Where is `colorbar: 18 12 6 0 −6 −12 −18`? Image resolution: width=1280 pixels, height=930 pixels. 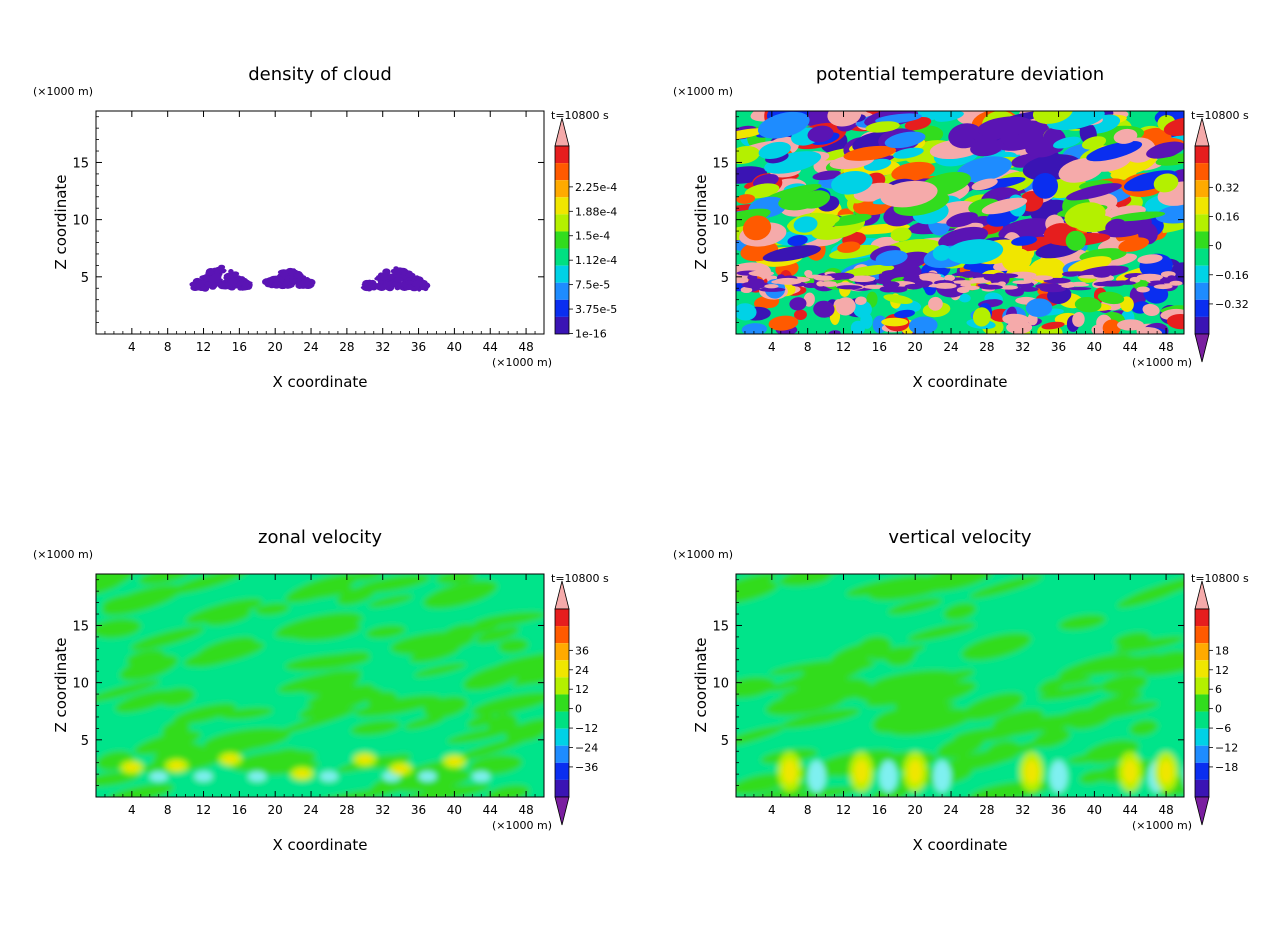 colorbar: 18 12 6 0 −6 −12 −18 is located at coordinates (1216, 703).